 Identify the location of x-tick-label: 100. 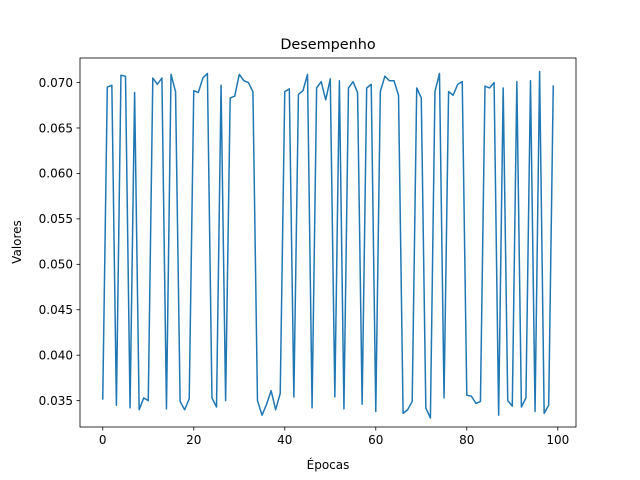
(557, 440).